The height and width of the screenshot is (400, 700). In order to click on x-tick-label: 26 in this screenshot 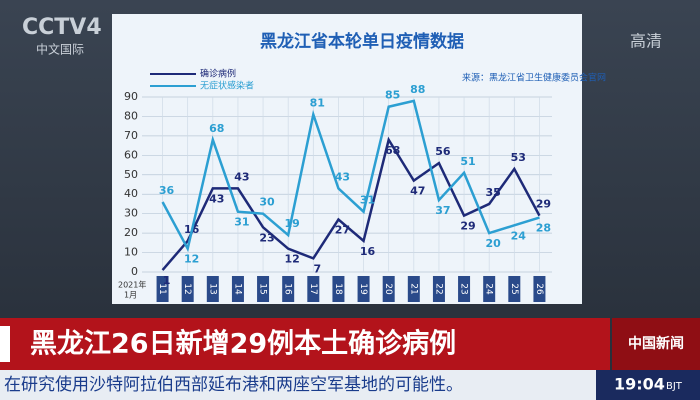, I will do `click(539, 289)`.